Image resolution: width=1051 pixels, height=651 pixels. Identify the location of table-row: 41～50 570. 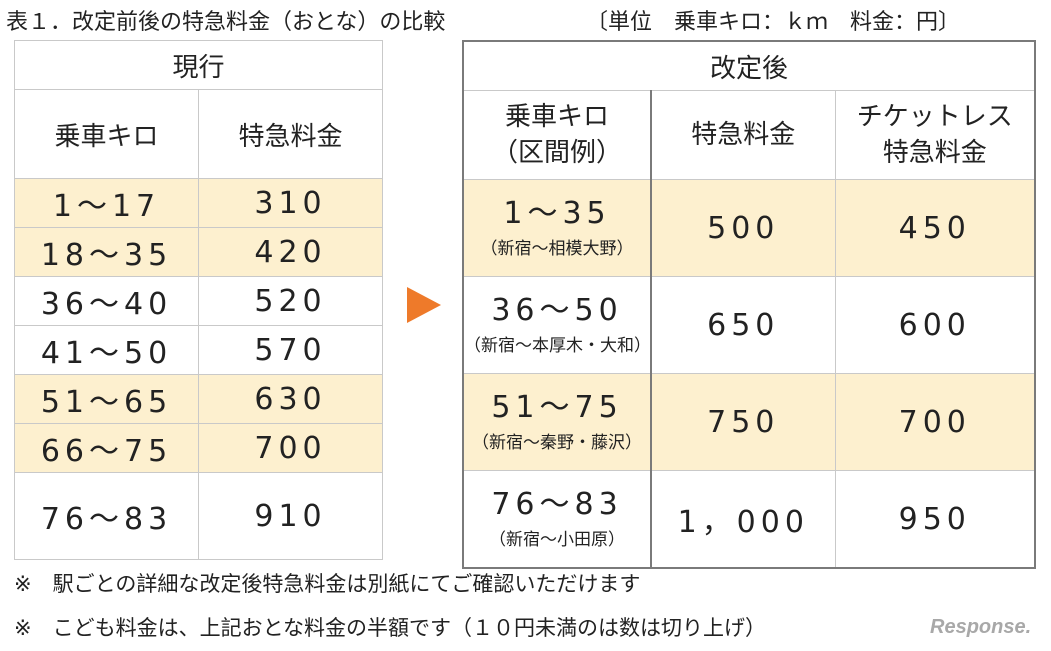
(199, 350).